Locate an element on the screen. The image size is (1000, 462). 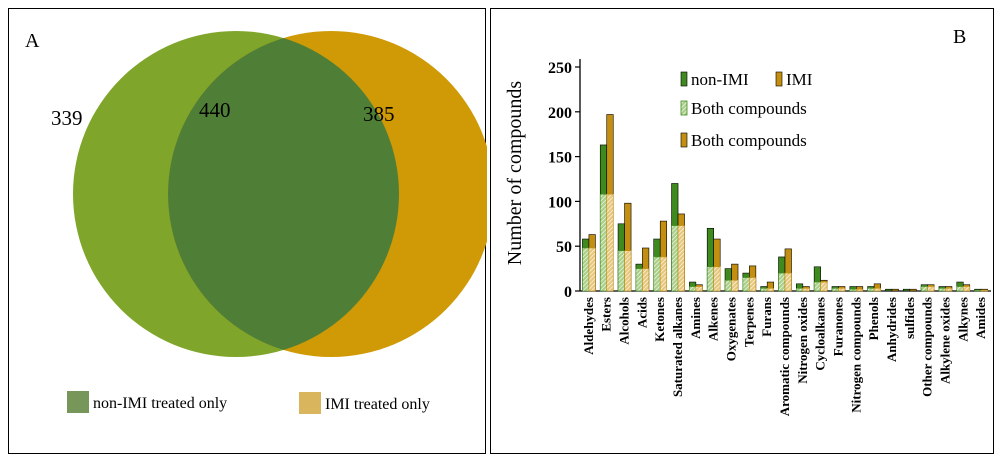
y-tick-label: 100 is located at coordinates (560, 202).